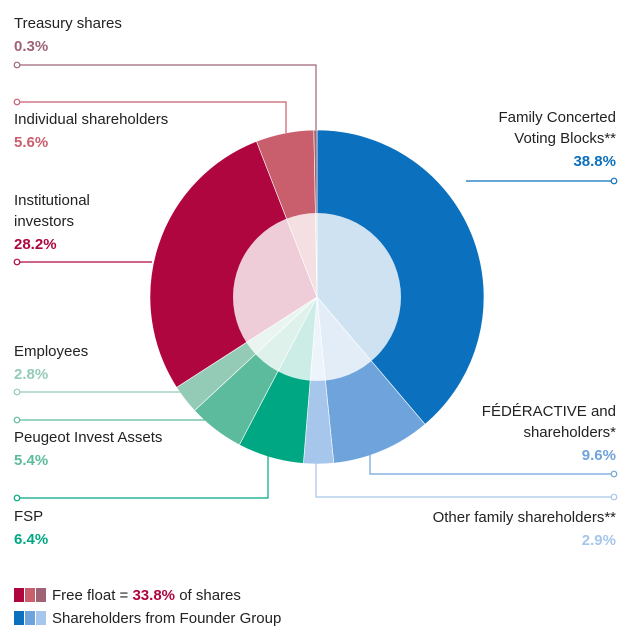 The width and height of the screenshot is (620, 626). I want to click on value-label: 28.2%, so click(35, 244).